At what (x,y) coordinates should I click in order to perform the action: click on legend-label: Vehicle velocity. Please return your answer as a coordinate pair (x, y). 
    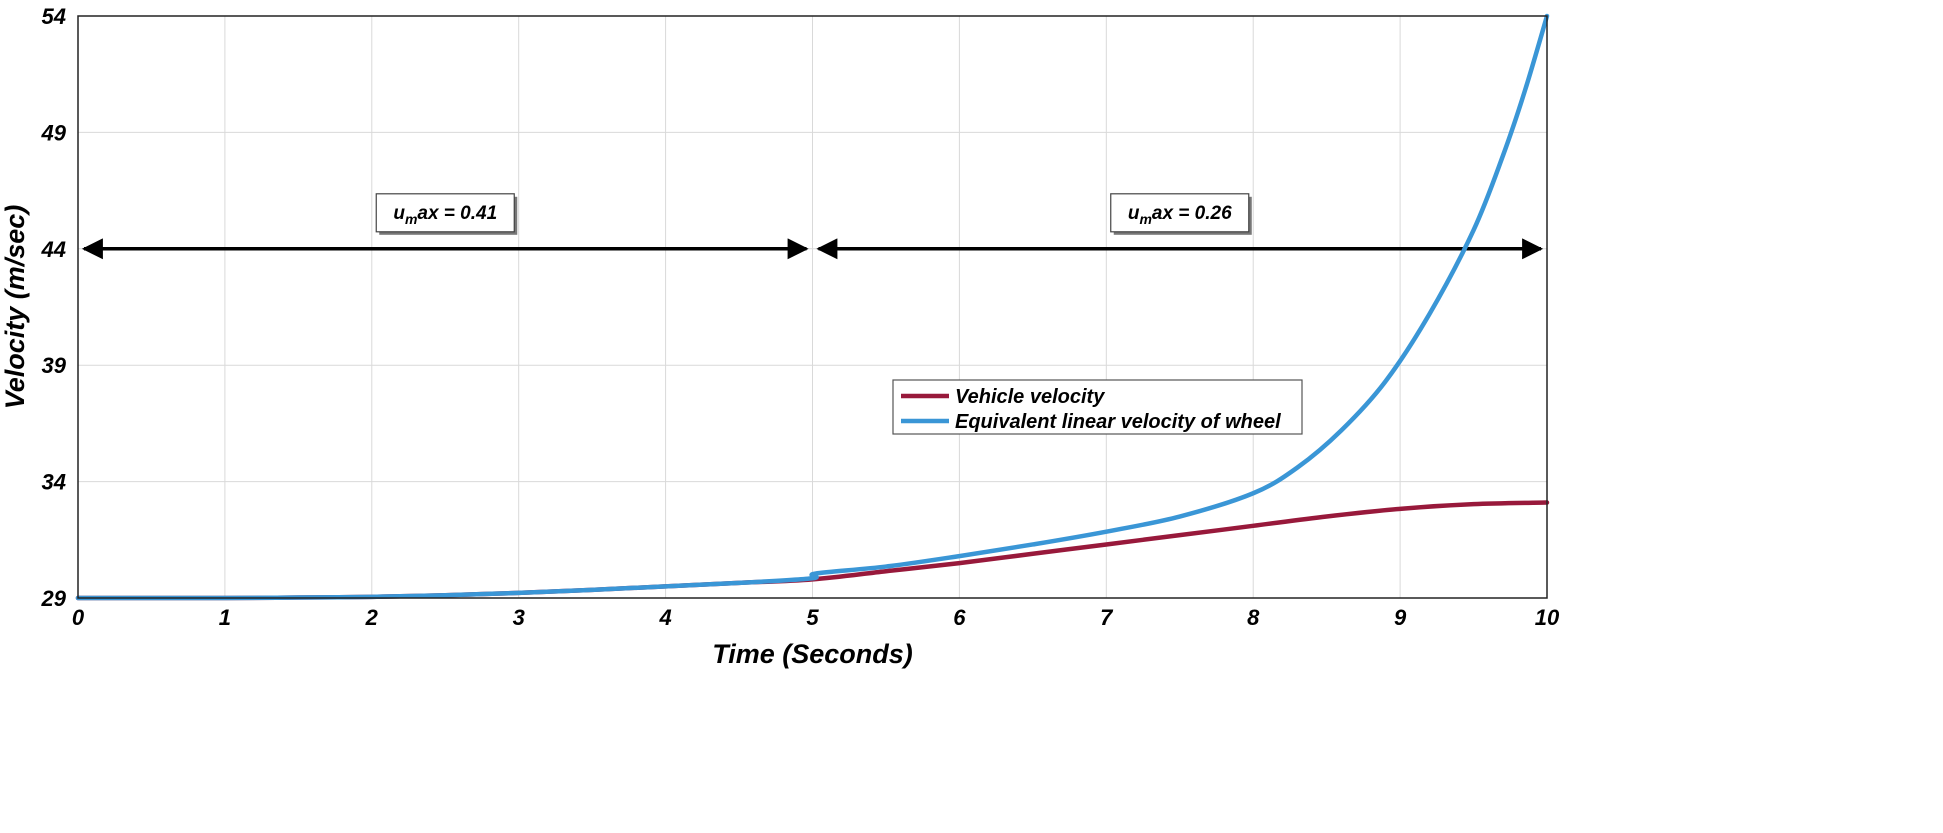
    Looking at the image, I should click on (1030, 397).